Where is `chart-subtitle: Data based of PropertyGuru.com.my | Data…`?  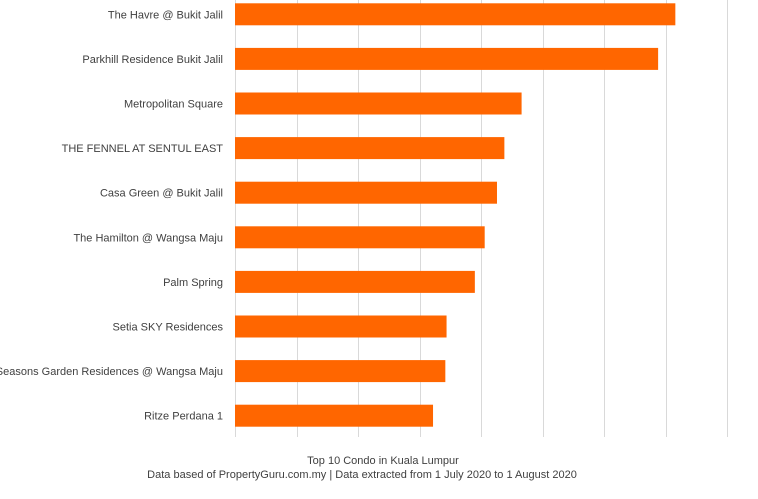
chart-subtitle: Data based of PropertyGuru.com.my | Data… is located at coordinates (362, 475).